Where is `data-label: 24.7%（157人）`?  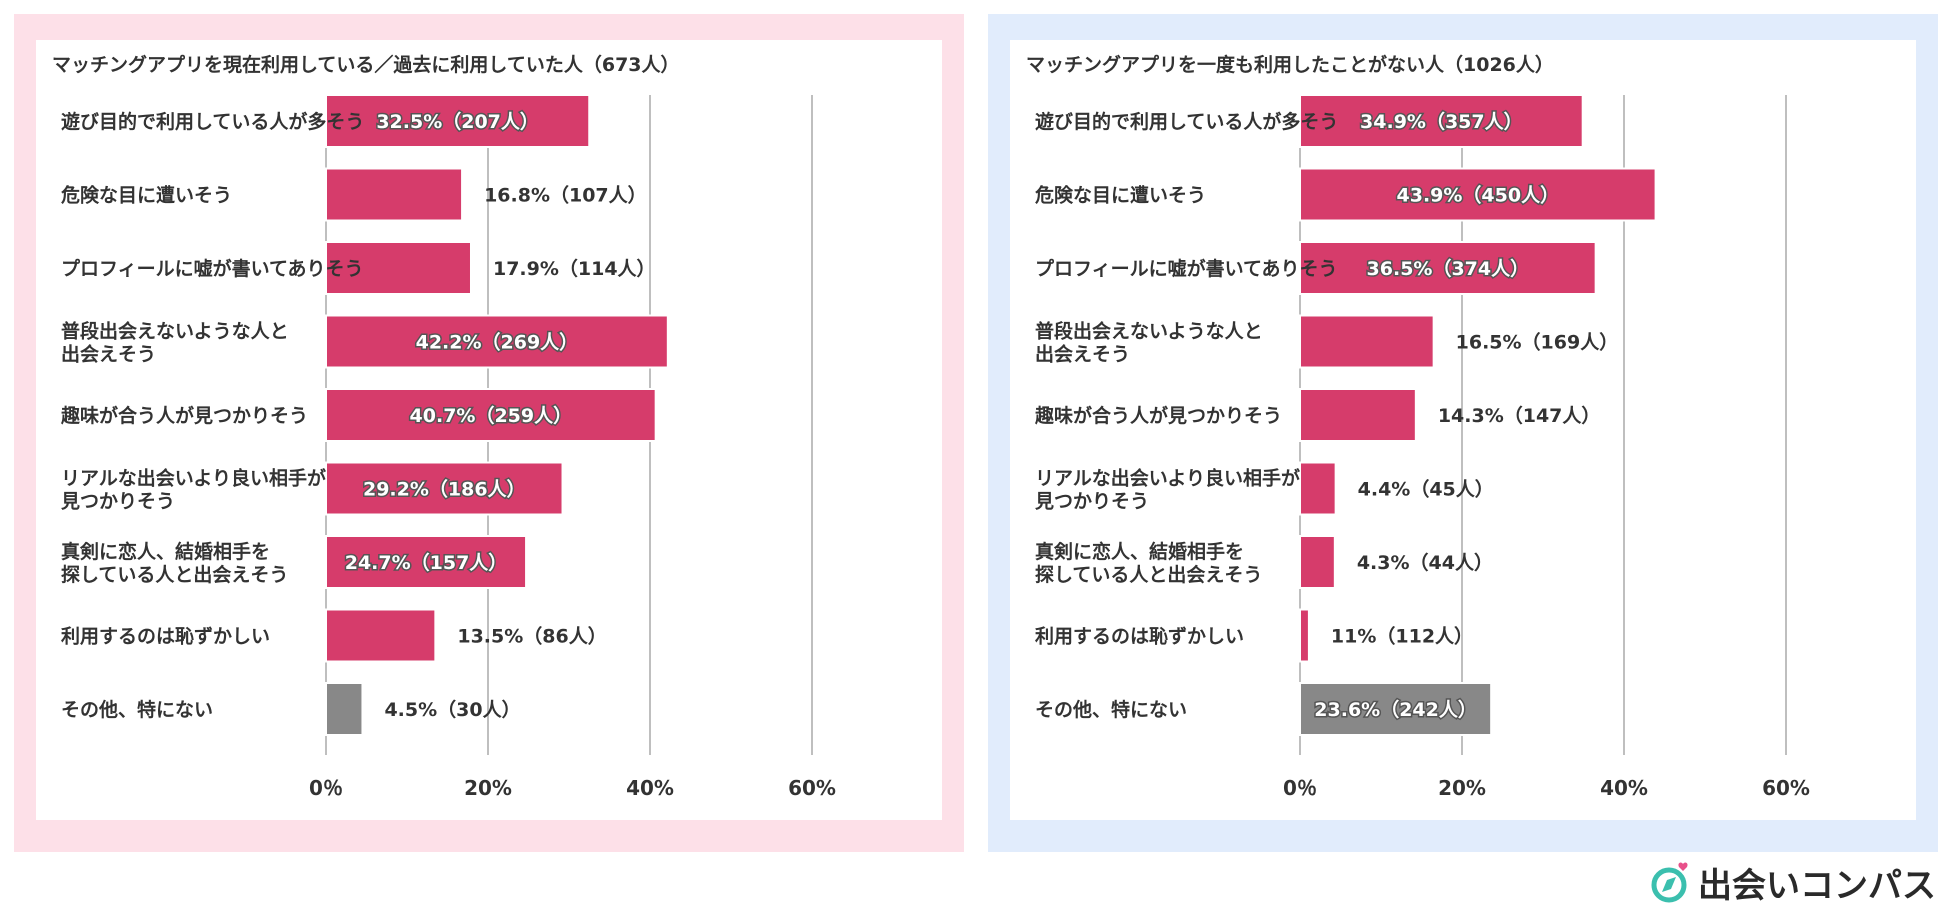
data-label: 24.7%（157人） is located at coordinates (426, 562).